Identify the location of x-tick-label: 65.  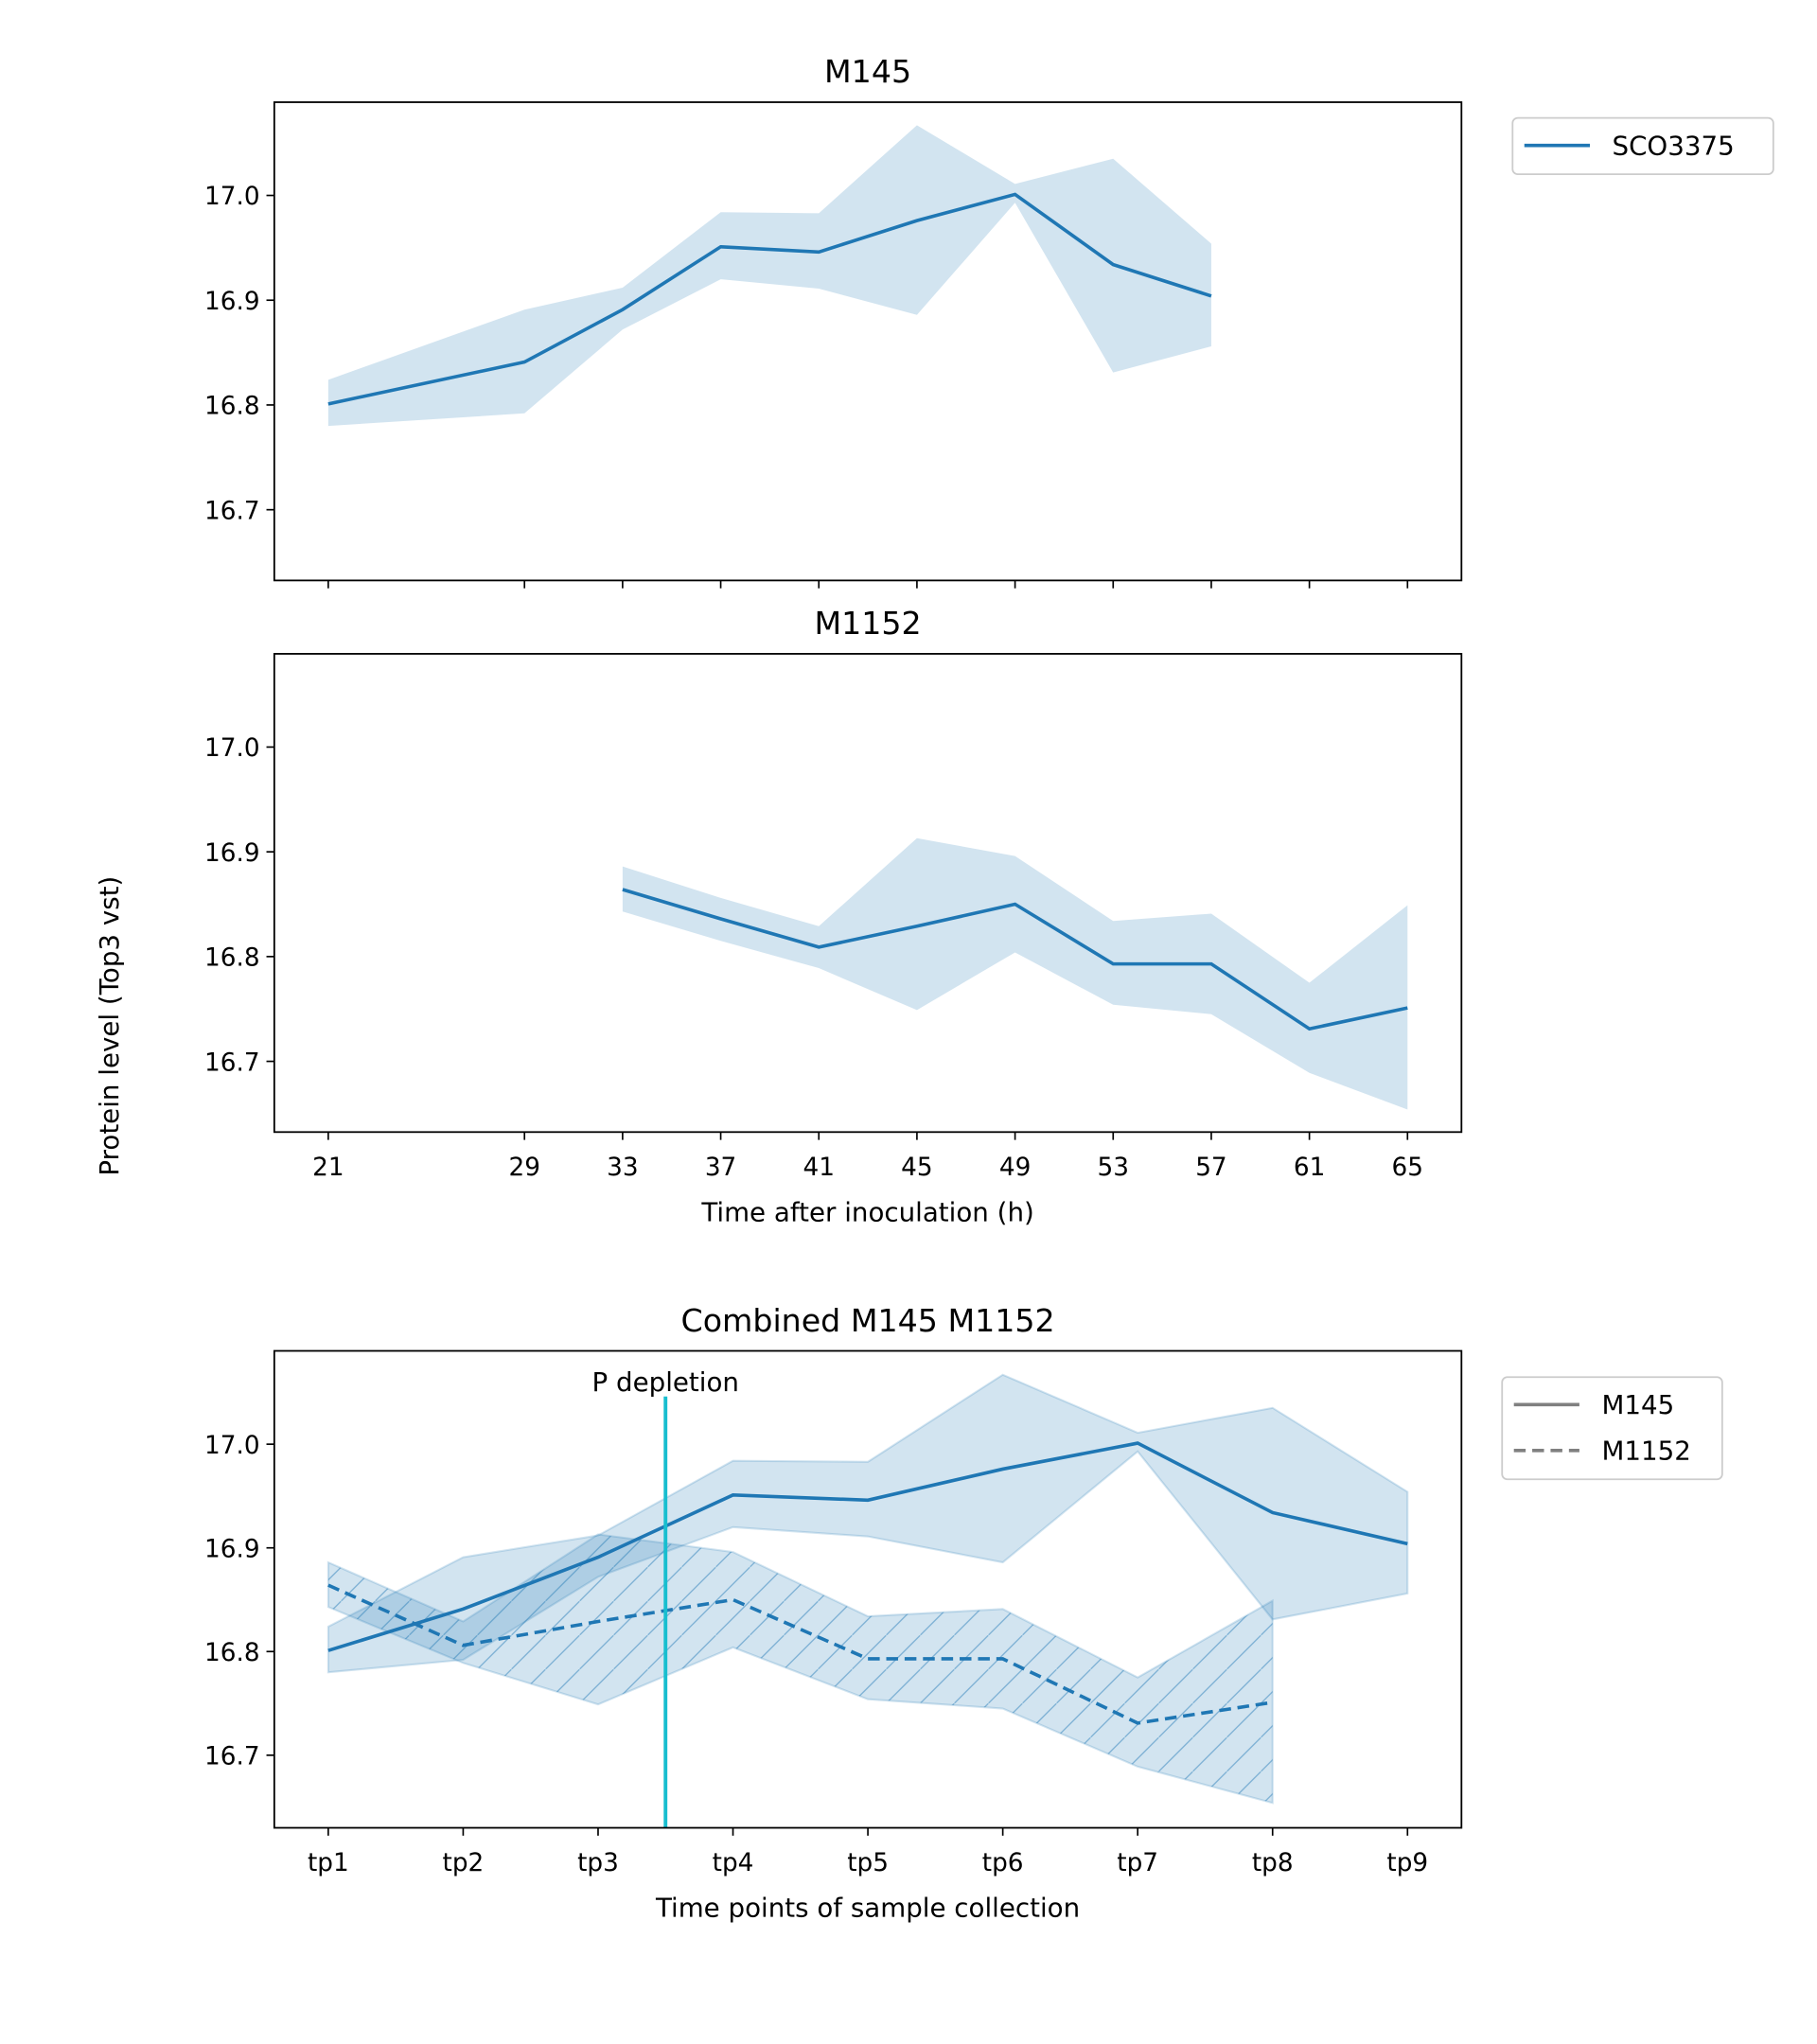
(1407, 1168).